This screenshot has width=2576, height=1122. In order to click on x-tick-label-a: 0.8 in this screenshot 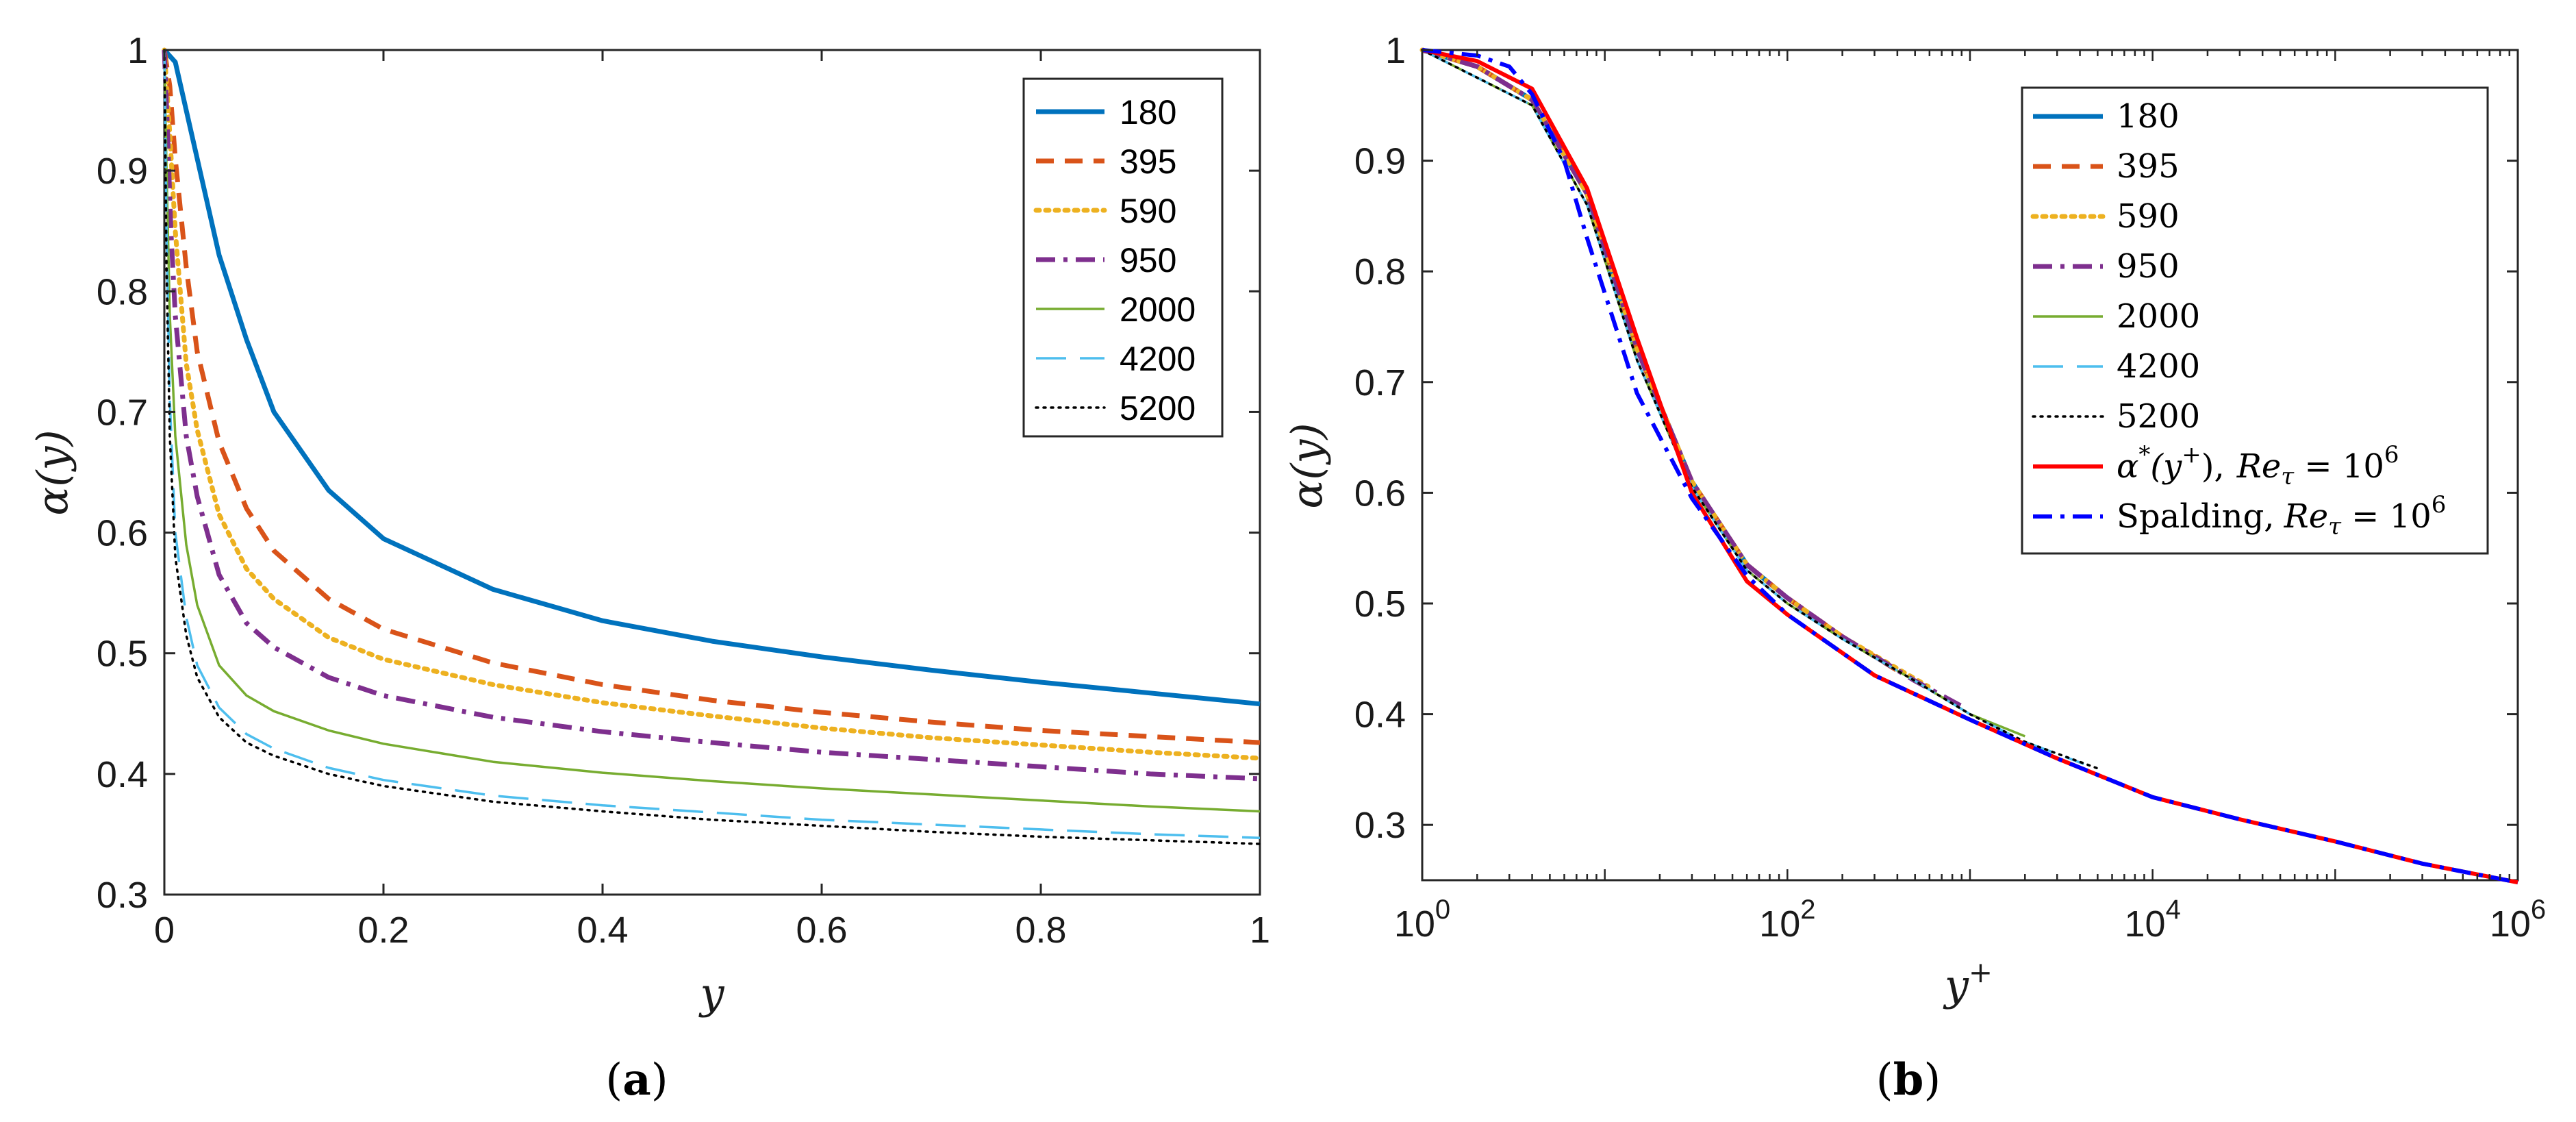, I will do `click(1040, 930)`.